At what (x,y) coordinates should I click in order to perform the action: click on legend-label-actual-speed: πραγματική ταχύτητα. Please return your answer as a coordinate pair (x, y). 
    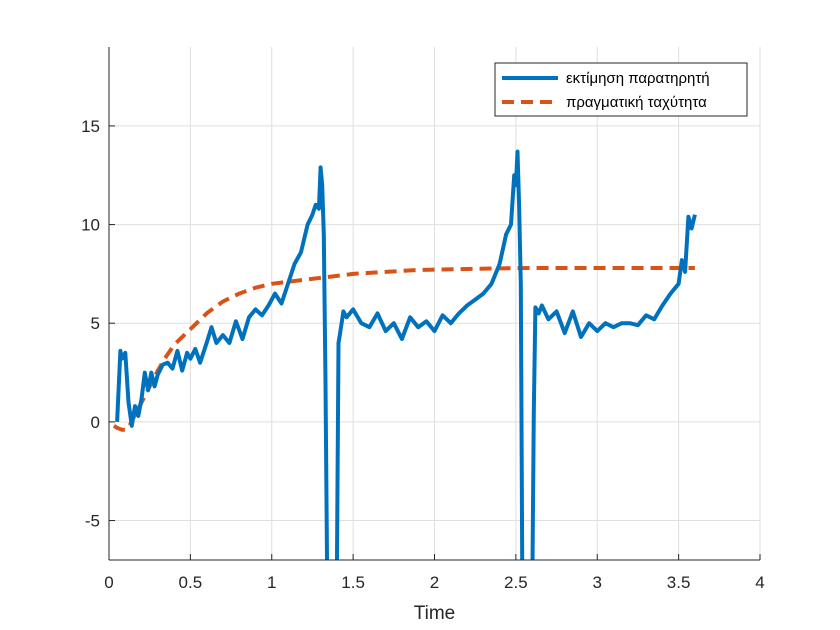
    Looking at the image, I should click on (636, 102).